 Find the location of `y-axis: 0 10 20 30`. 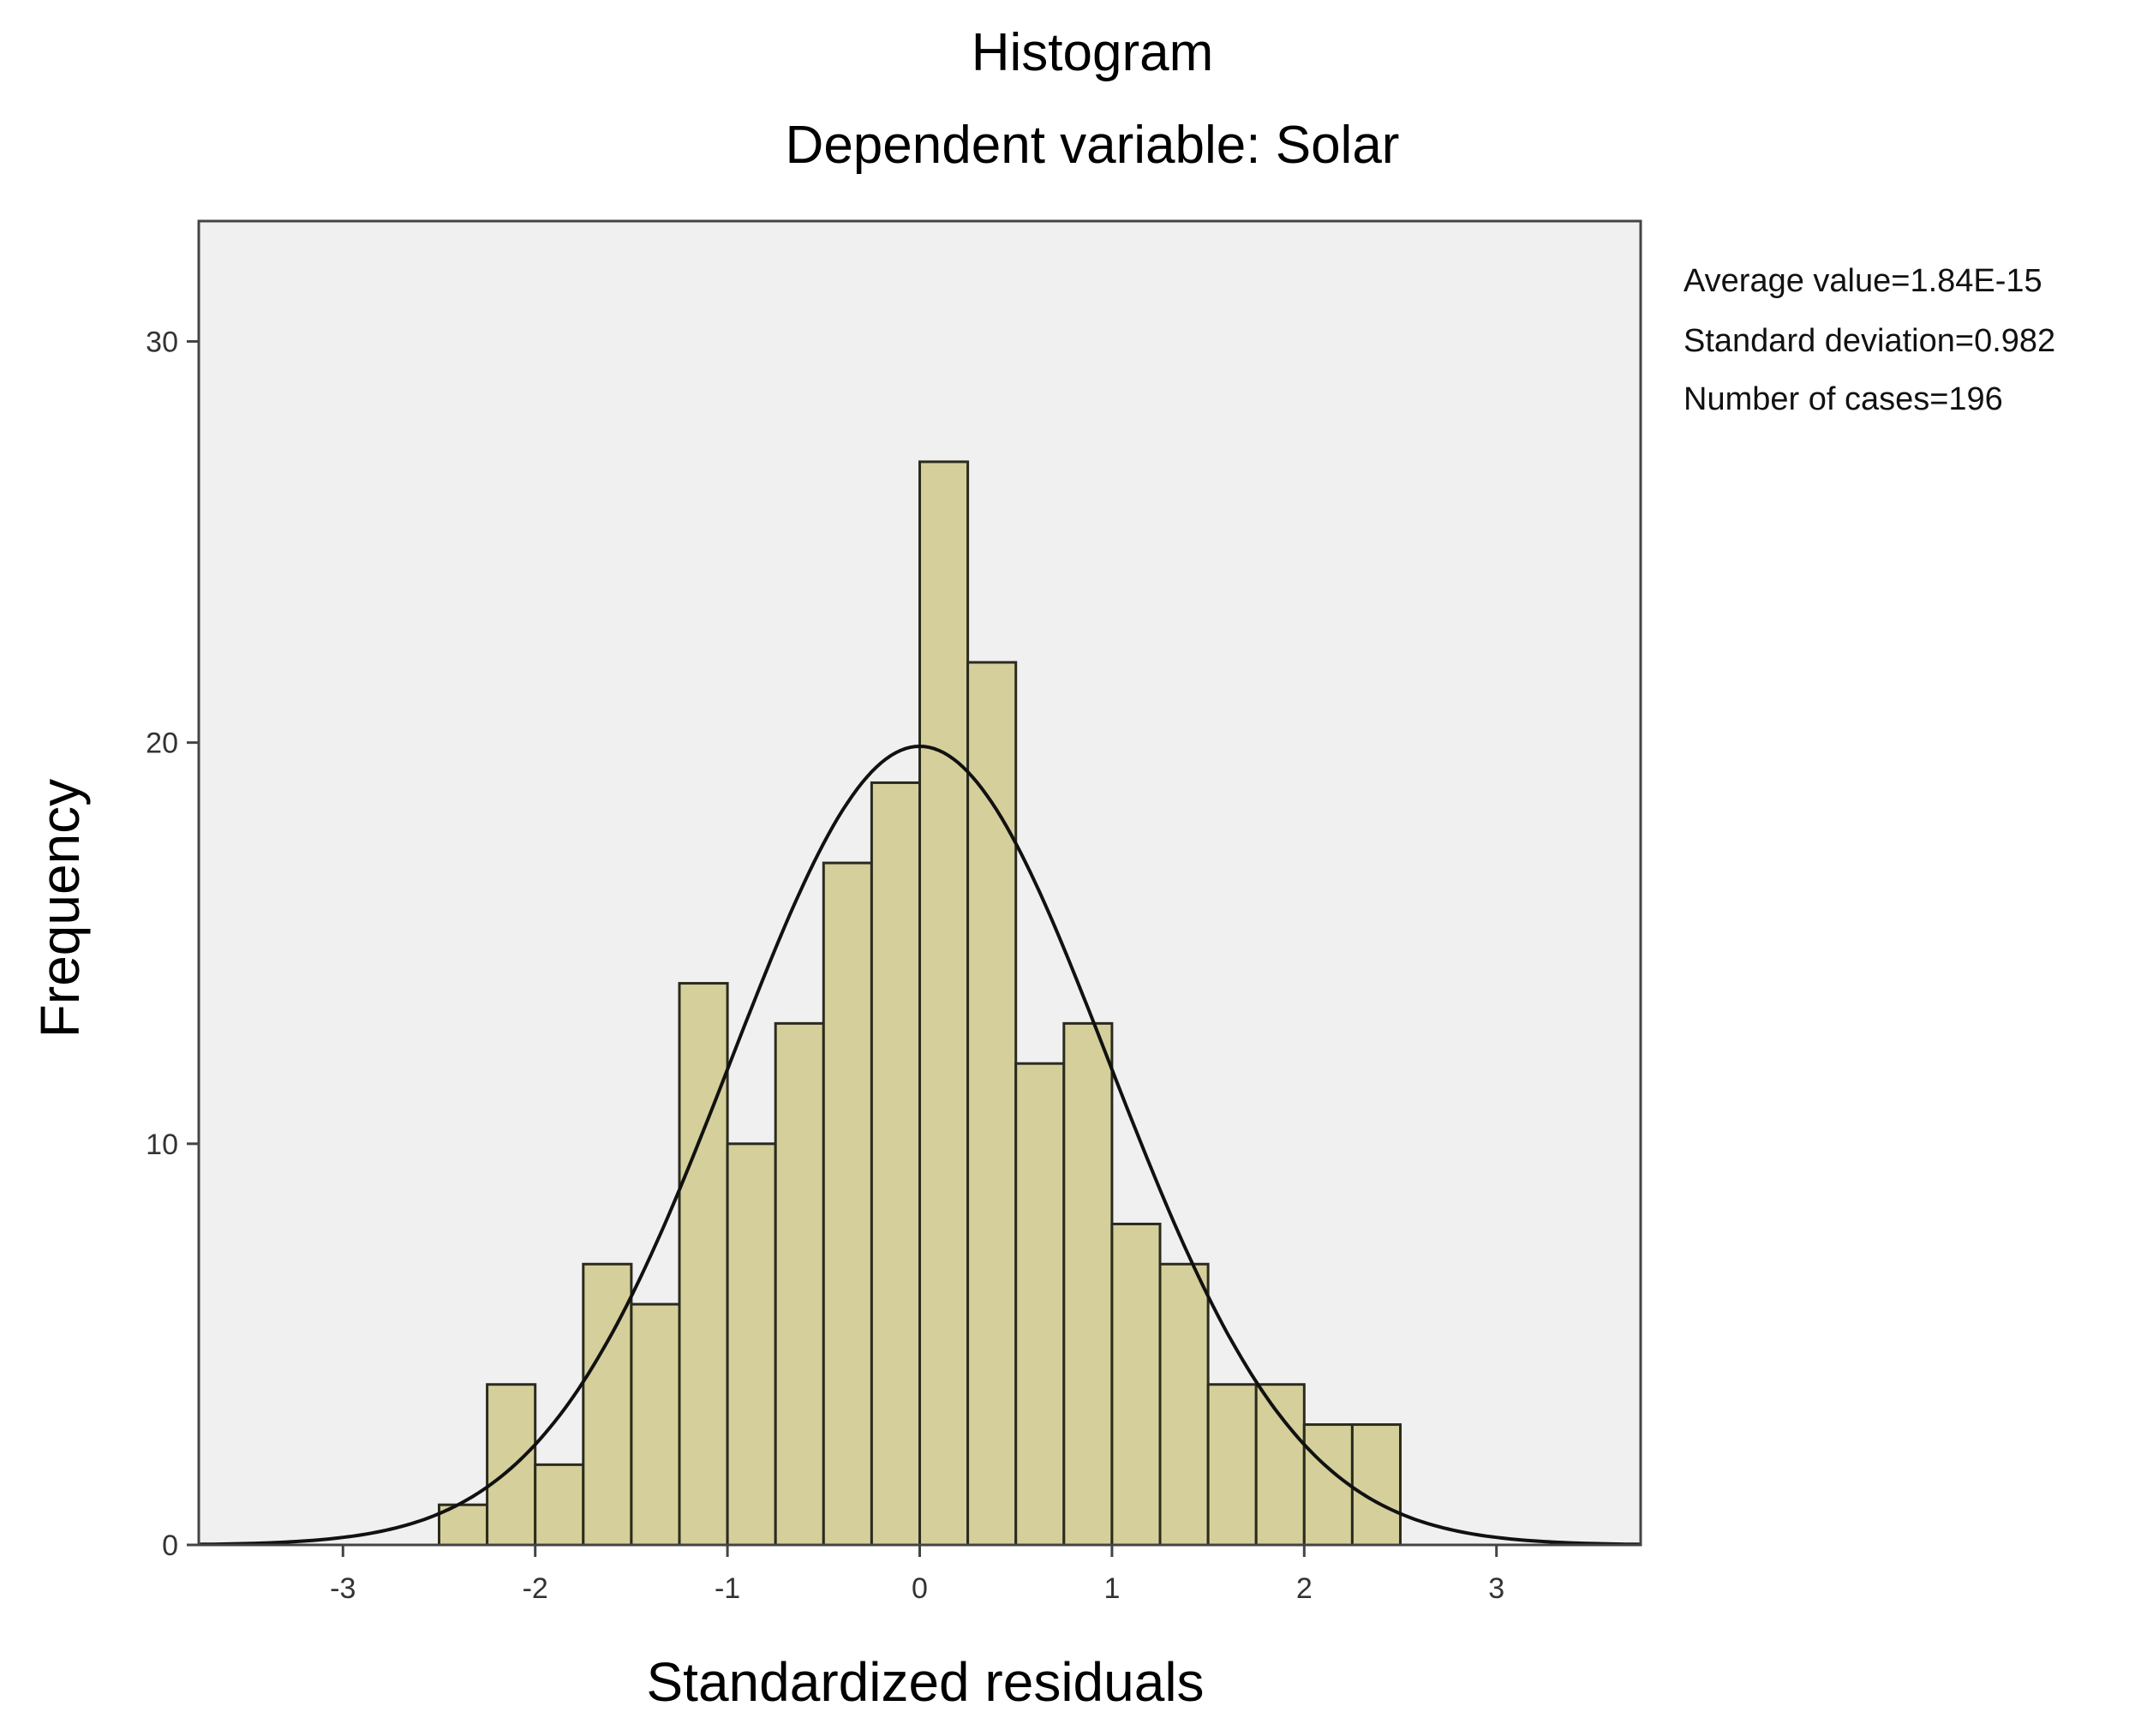

y-axis: 0 10 20 30 is located at coordinates (172, 944).